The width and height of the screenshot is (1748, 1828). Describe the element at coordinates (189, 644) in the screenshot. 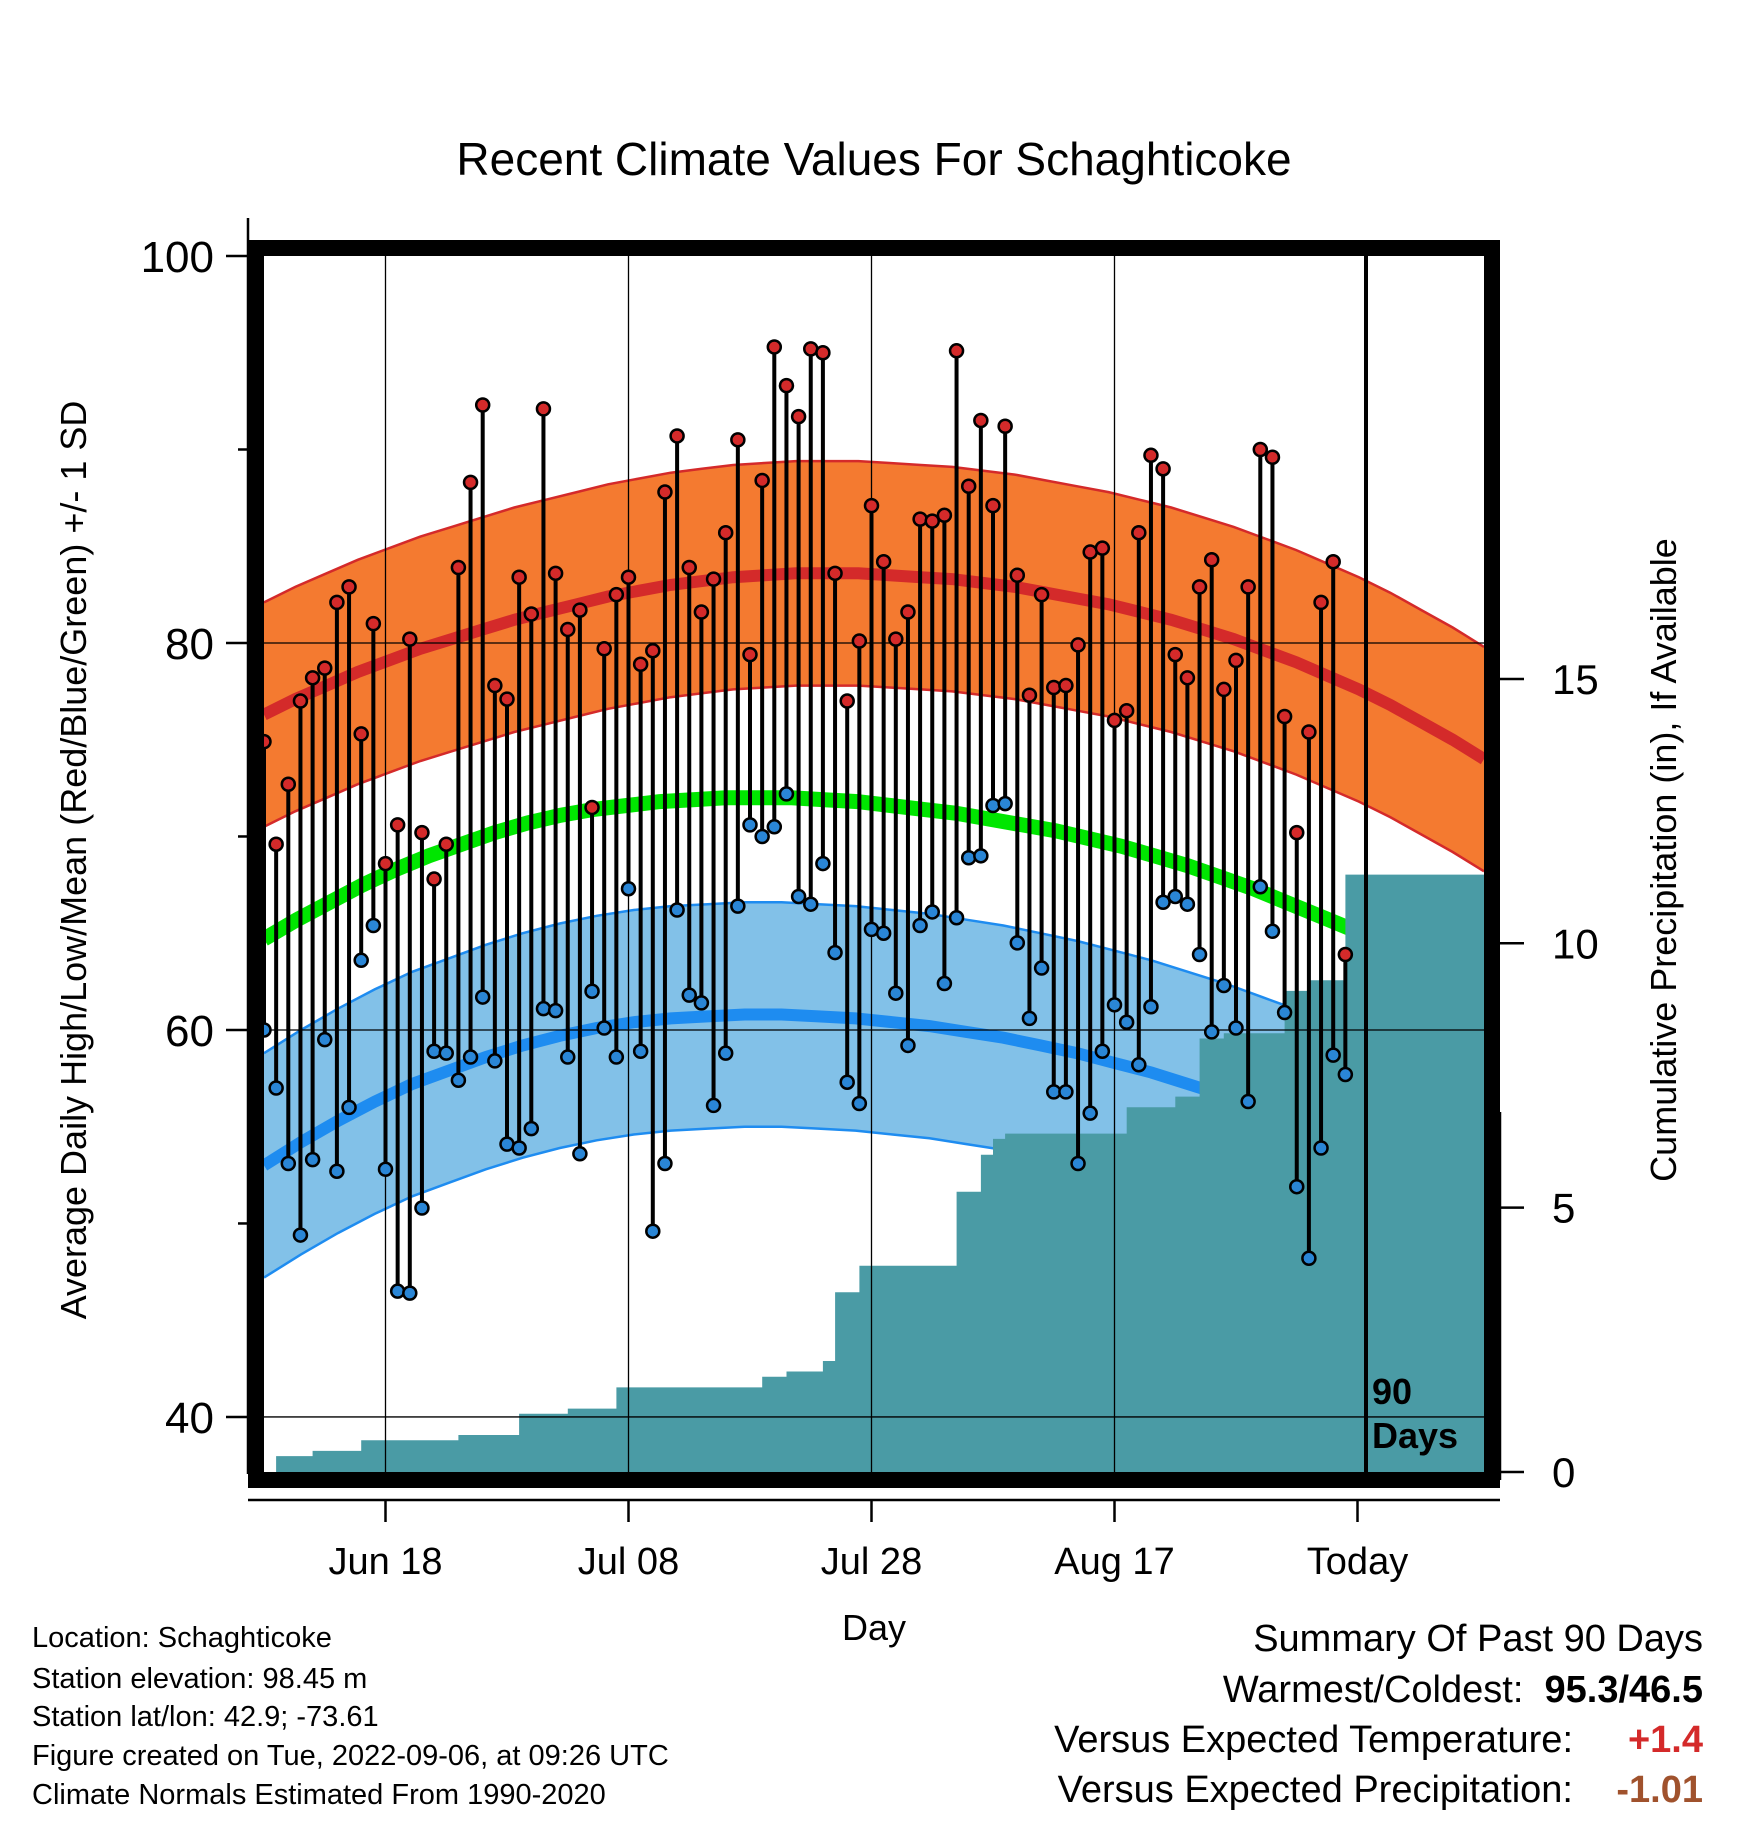

I see `y-tick-label: 80` at that location.